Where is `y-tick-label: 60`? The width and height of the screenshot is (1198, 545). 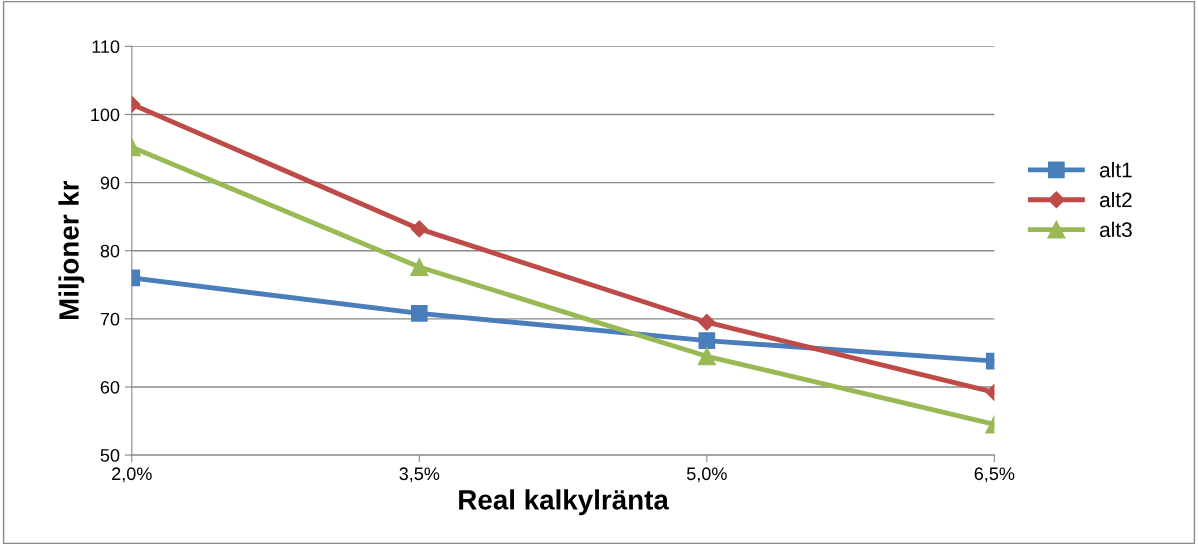 y-tick-label: 60 is located at coordinates (110, 387).